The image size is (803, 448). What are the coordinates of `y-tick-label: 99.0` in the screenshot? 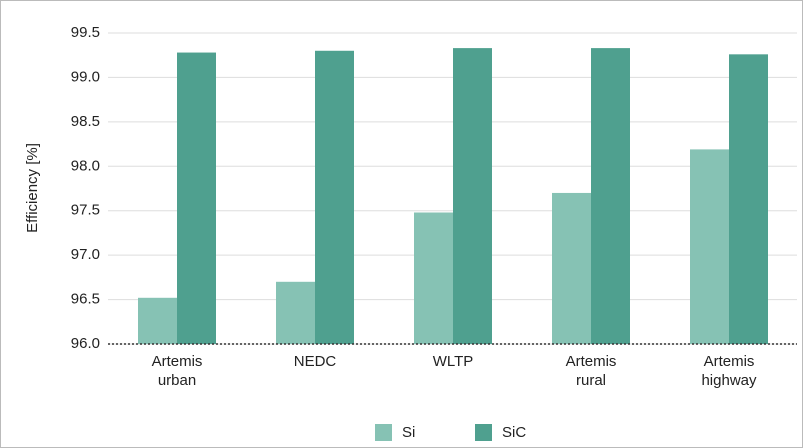 It's located at (85, 76).